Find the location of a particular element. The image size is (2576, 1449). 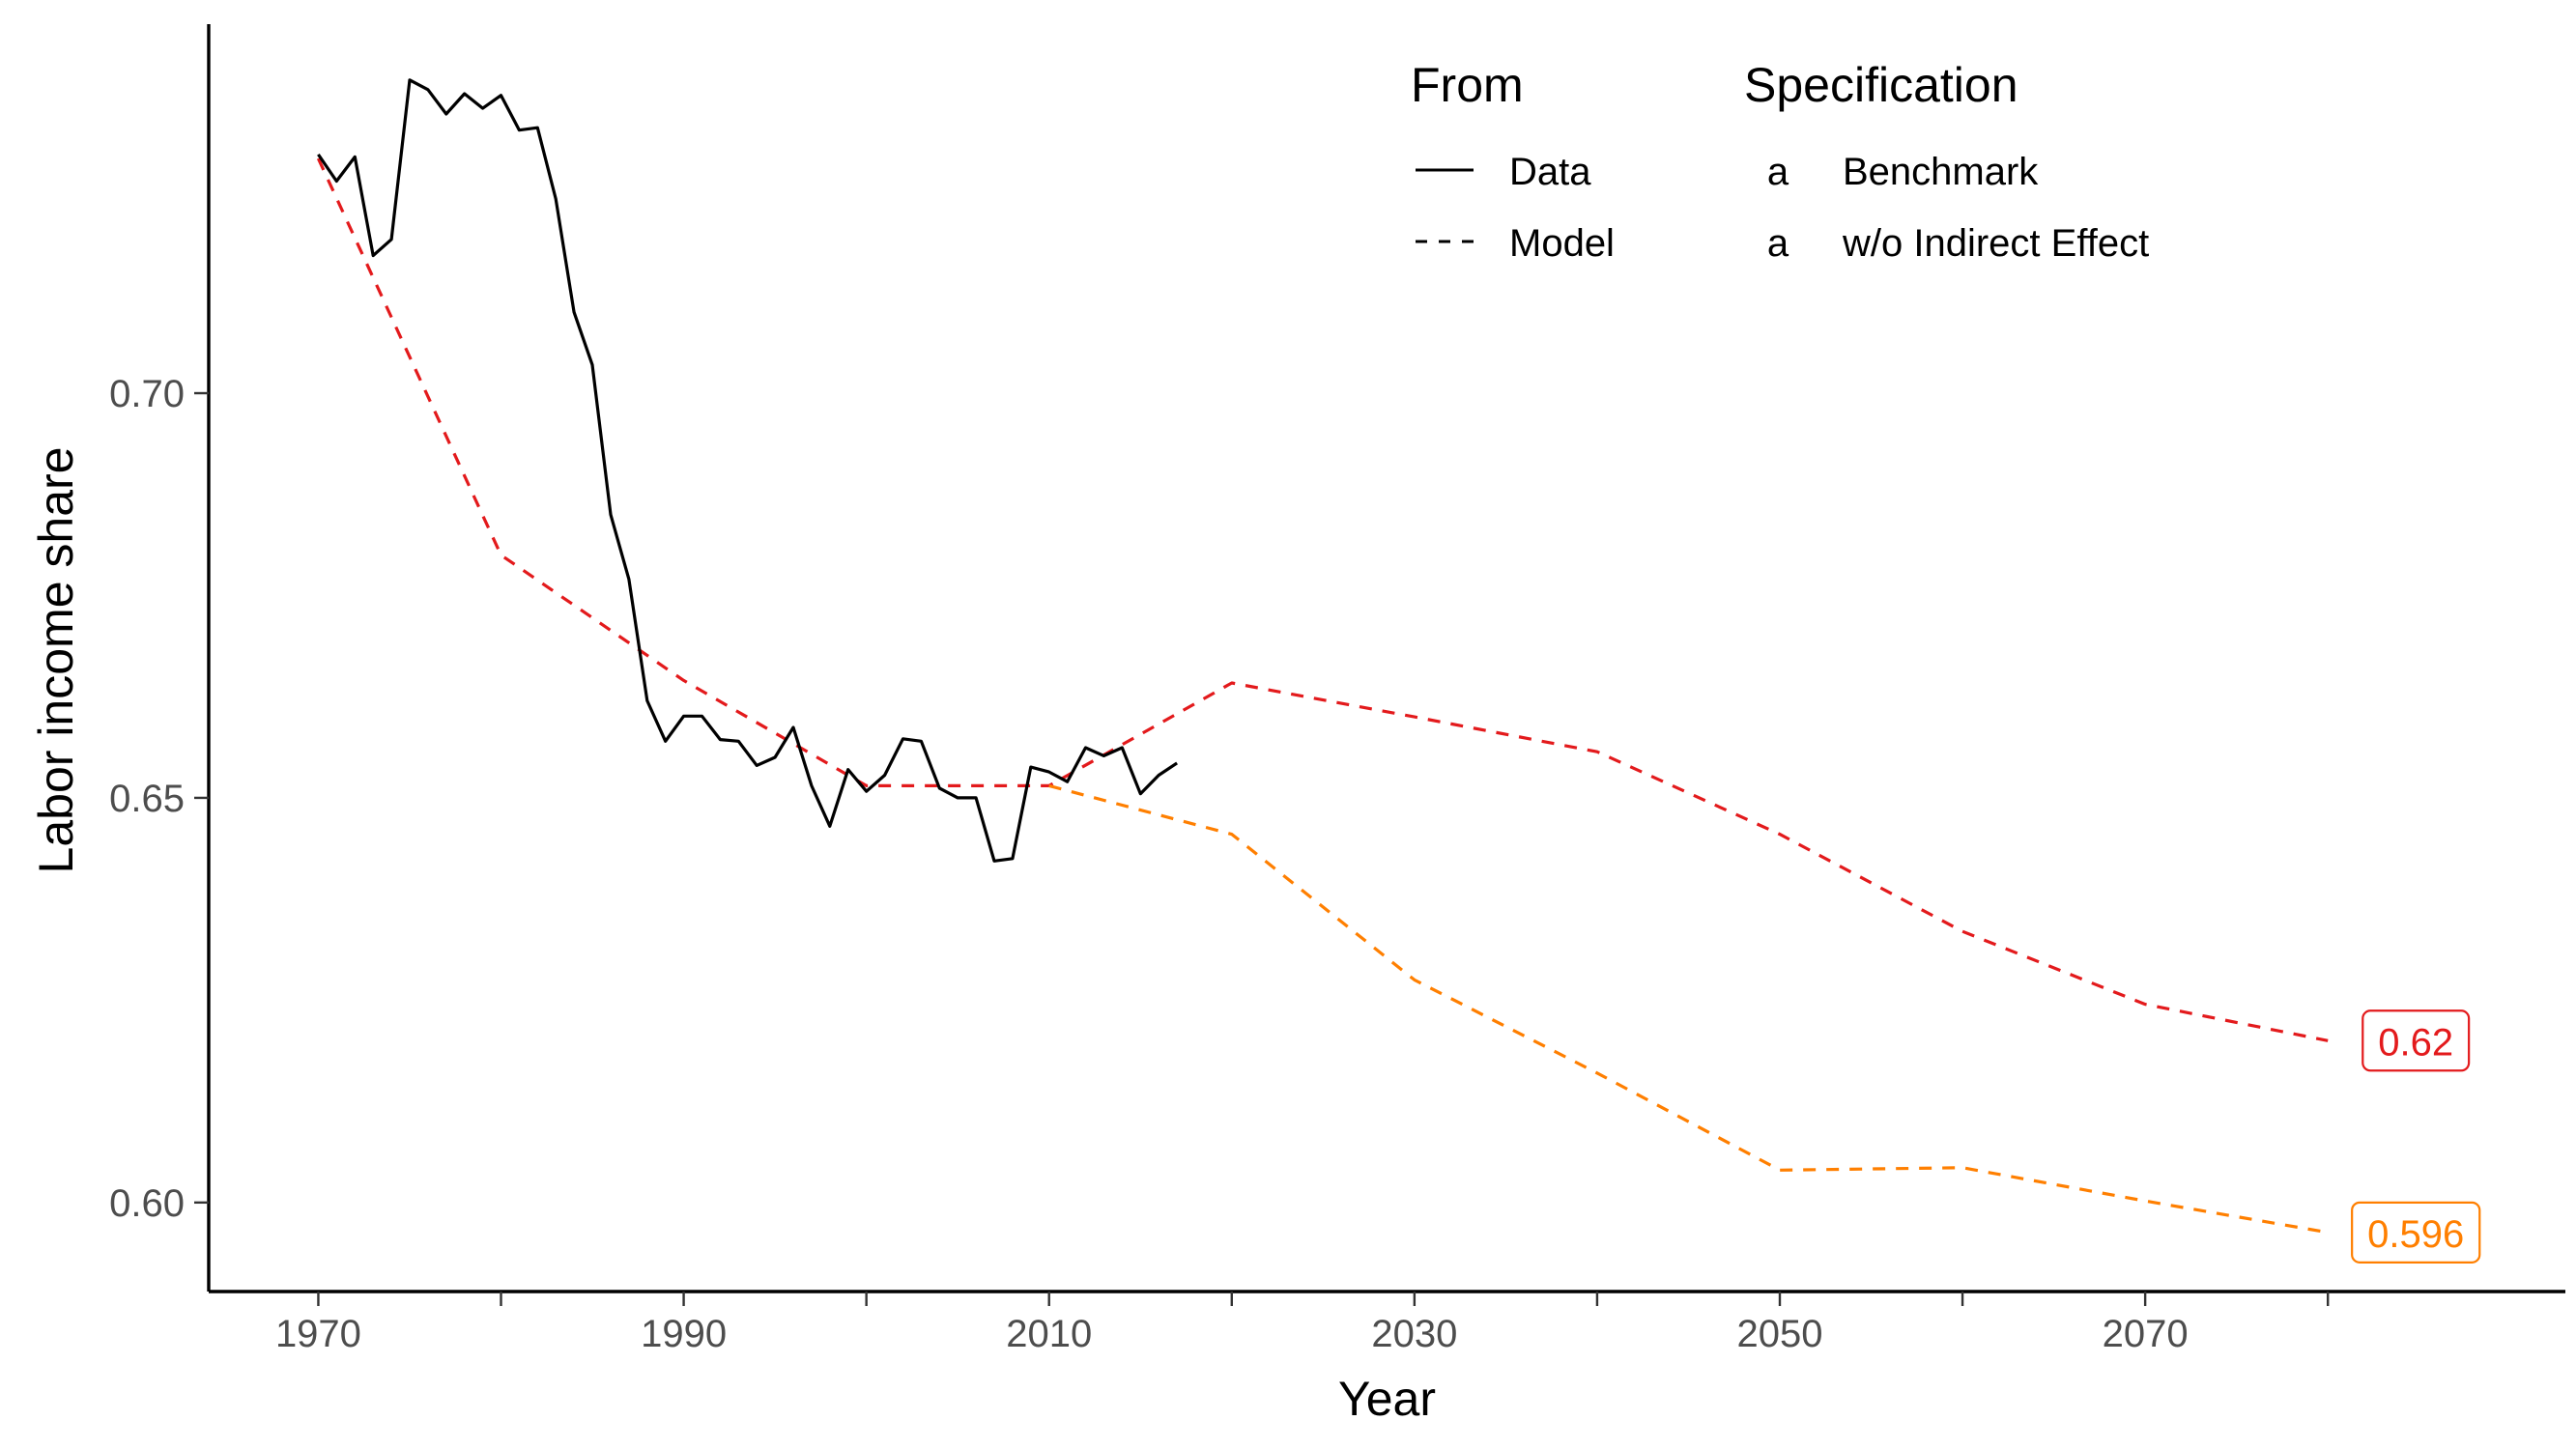

legend-key-indirect-effect: a is located at coordinates (1778, 243).